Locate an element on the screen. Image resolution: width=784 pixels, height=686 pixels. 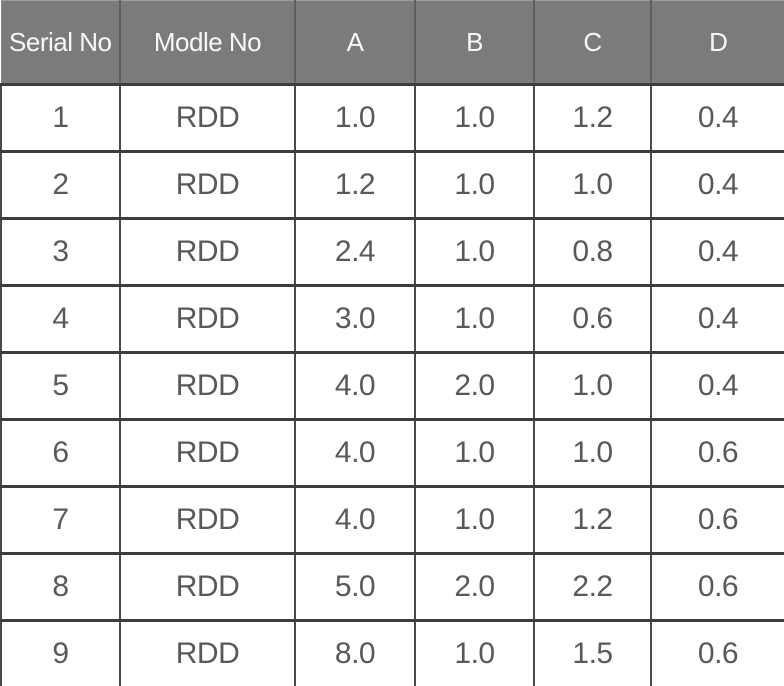
table-row: 9 RDD 8.0 1.0 1.5 0.6 is located at coordinates (392, 652).